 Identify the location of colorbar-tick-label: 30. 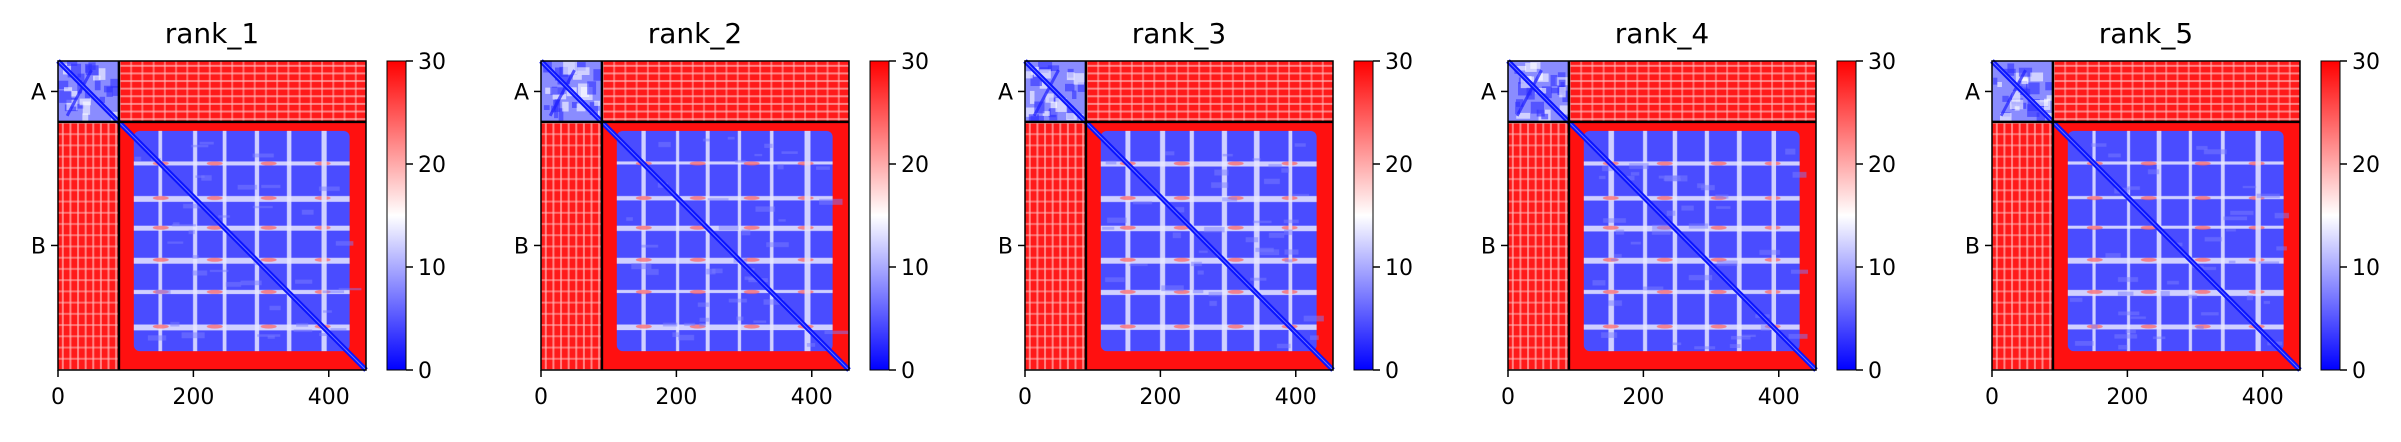
(1399, 62).